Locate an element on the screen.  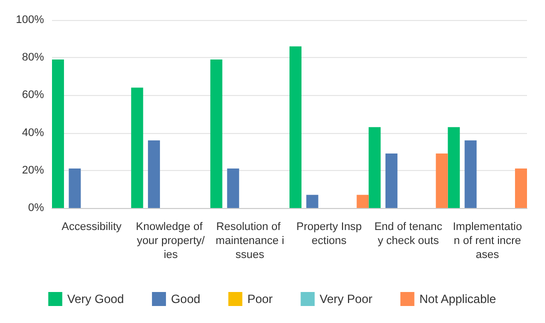
legend-label: Good is located at coordinates (185, 299).